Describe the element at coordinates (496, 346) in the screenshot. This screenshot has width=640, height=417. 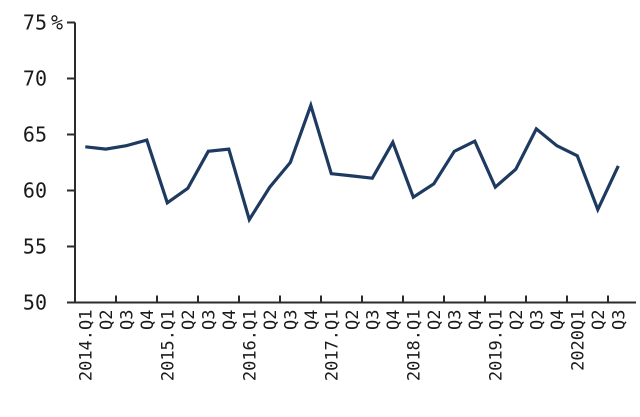
I see `x-axis-category-label: 2019.Q1` at that location.